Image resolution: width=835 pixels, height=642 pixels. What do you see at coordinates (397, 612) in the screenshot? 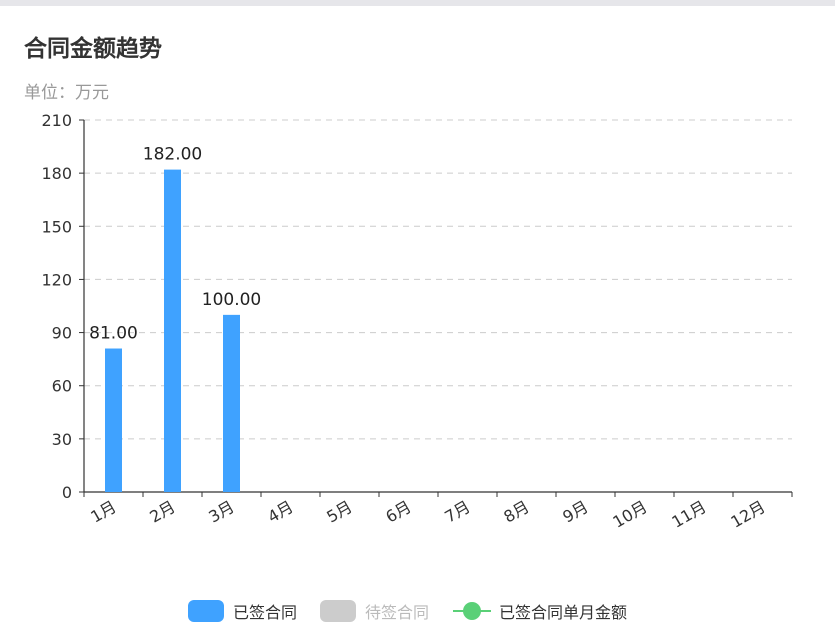
I see `legend-label-pending: 待签合同` at bounding box center [397, 612].